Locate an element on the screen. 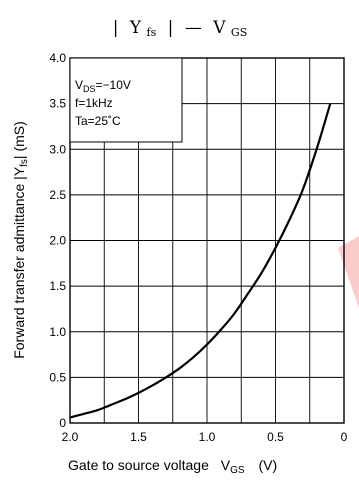 The width and height of the screenshot is (359, 483). x-tick-label: 0 is located at coordinates (344, 437).